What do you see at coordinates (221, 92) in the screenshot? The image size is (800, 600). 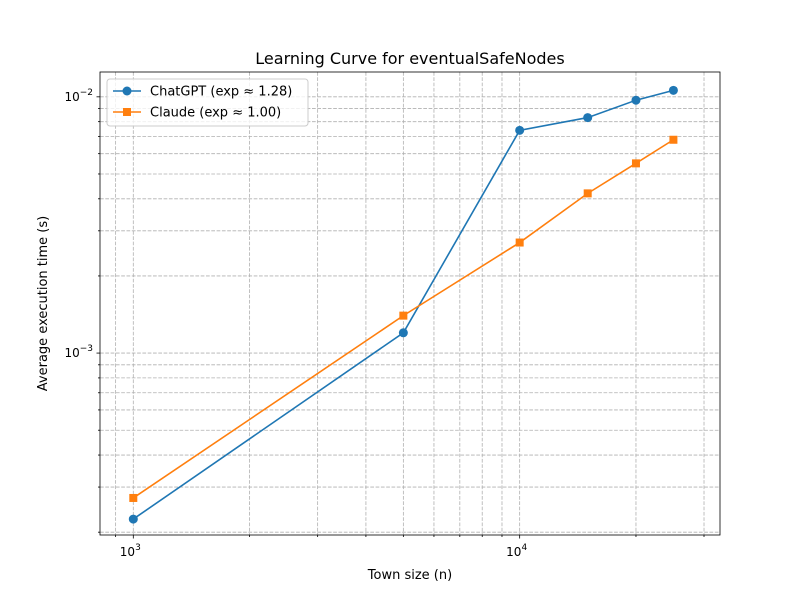 I see `legend-label: ChatGPT (exp ≈ 1.28)` at bounding box center [221, 92].